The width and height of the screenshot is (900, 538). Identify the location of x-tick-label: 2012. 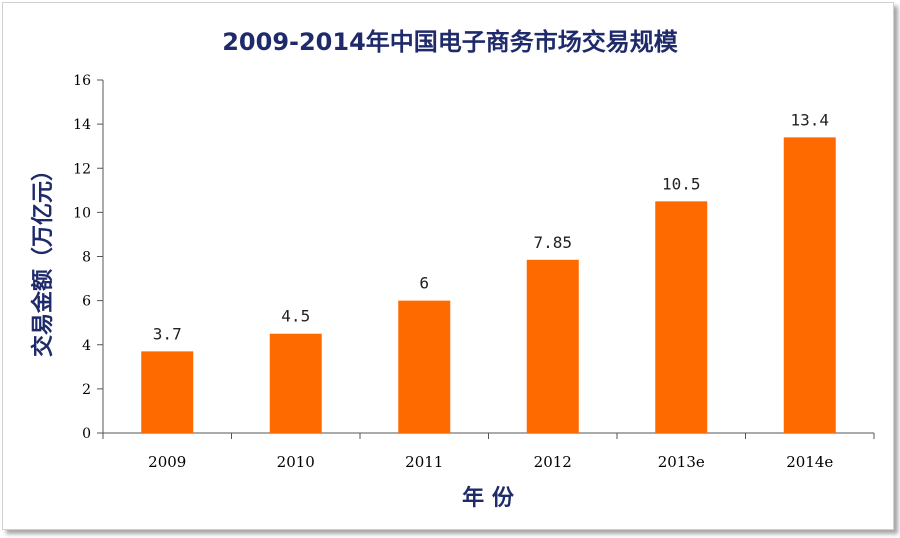
(553, 462).